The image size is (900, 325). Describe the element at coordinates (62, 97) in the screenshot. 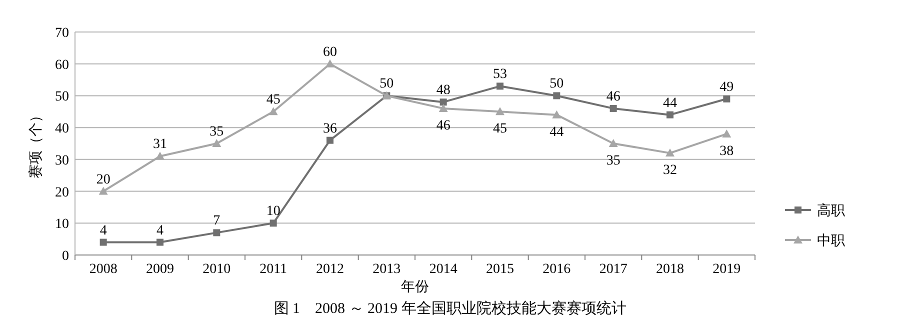

I see `y-tick-label: 50` at that location.